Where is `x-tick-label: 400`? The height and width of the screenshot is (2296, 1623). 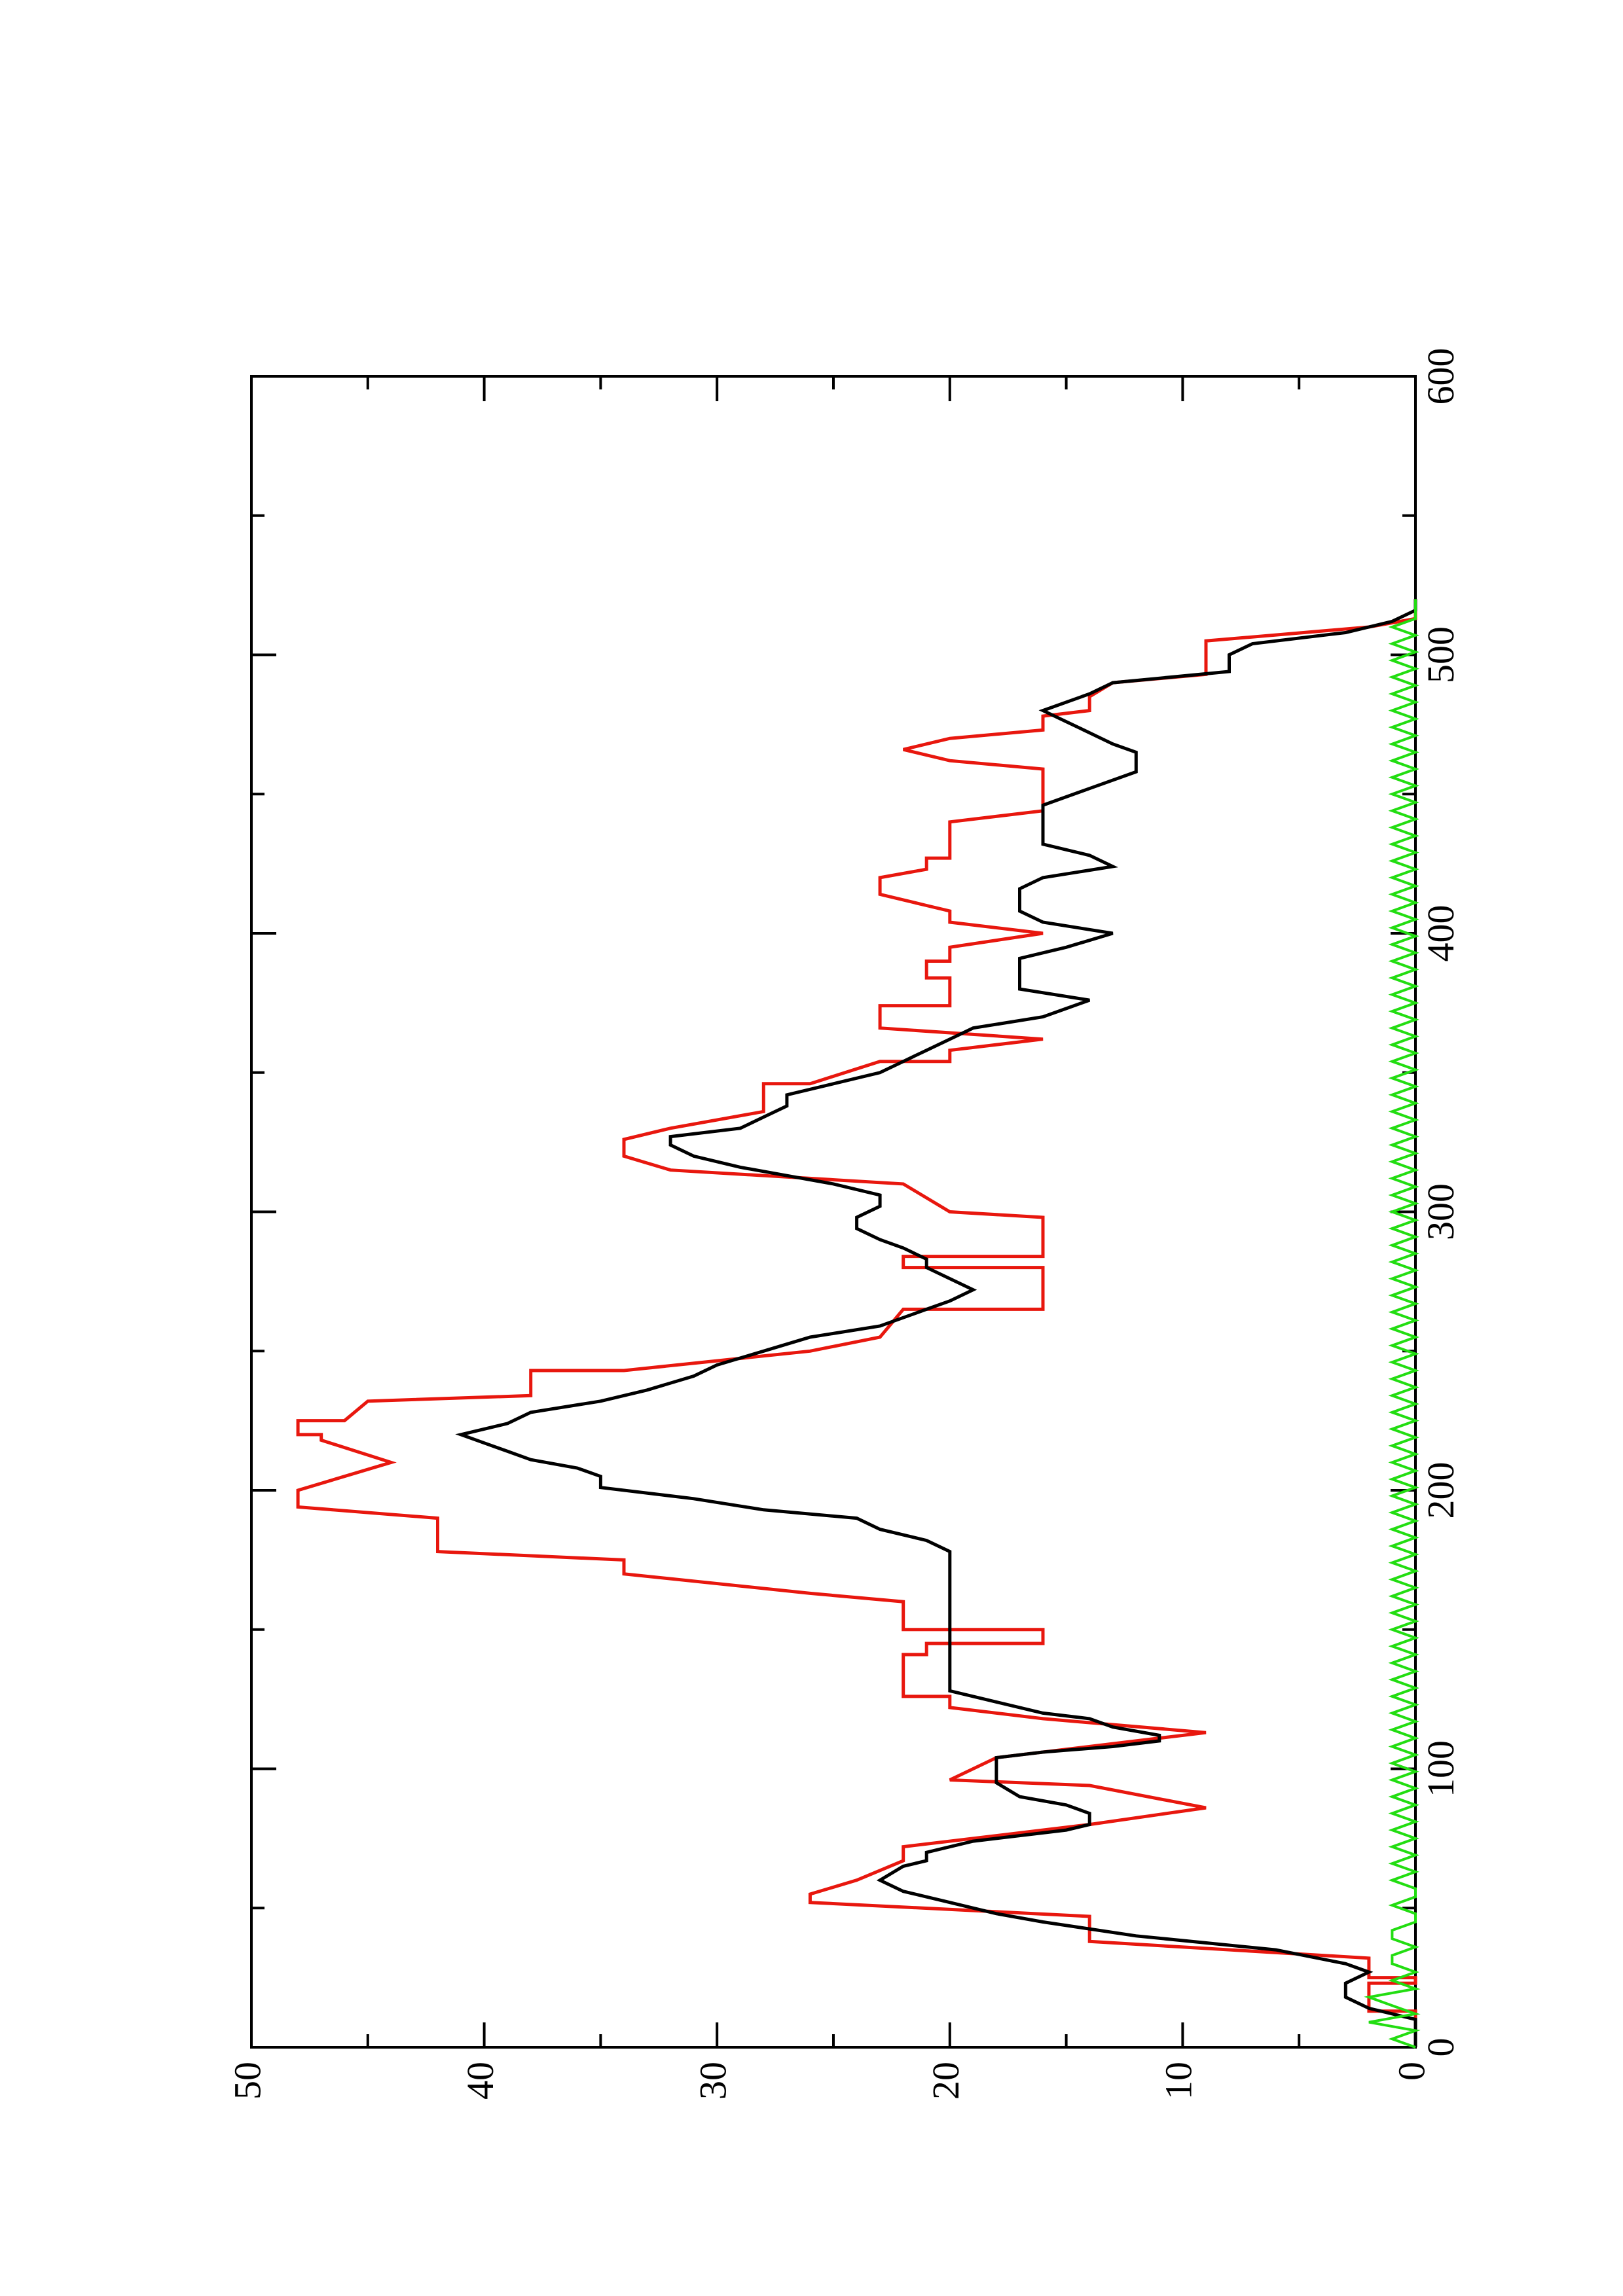
x-tick-label: 400 is located at coordinates (1440, 933).